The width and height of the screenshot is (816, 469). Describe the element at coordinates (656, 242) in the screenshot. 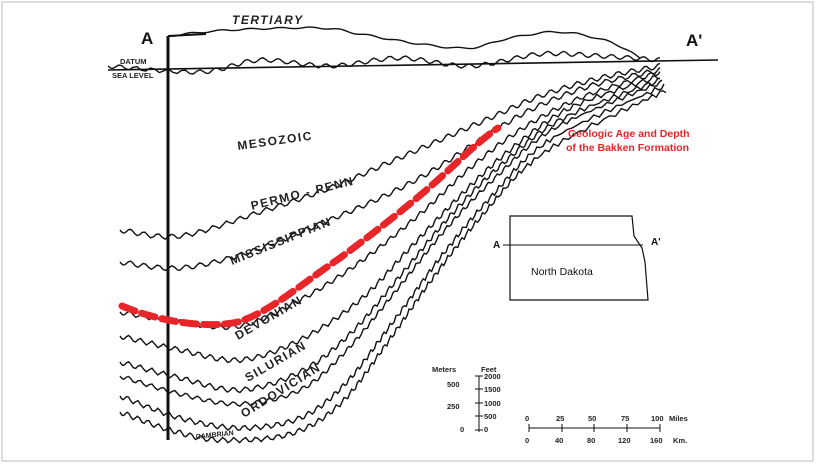

I see `inset-right-label: A'` at that location.